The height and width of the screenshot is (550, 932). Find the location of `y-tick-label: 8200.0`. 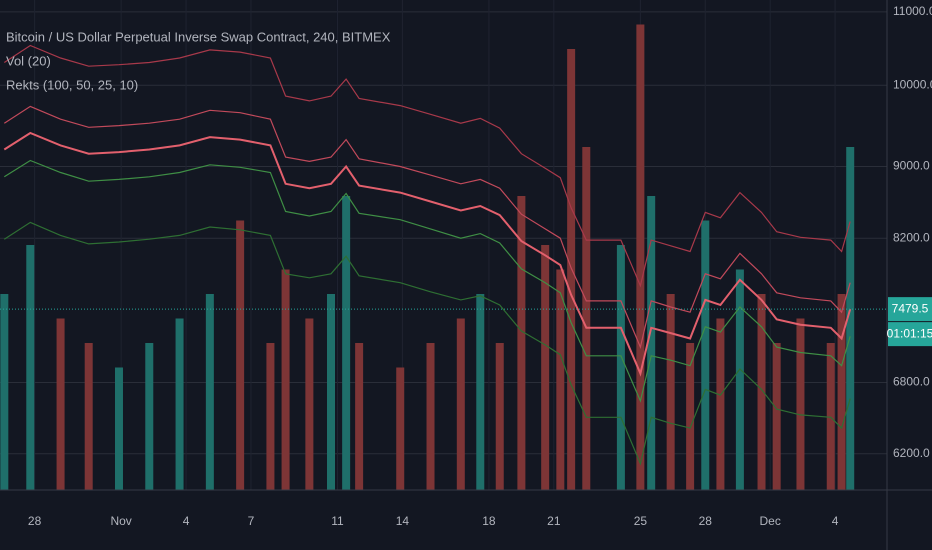

y-tick-label: 8200.0 is located at coordinates (911, 237).